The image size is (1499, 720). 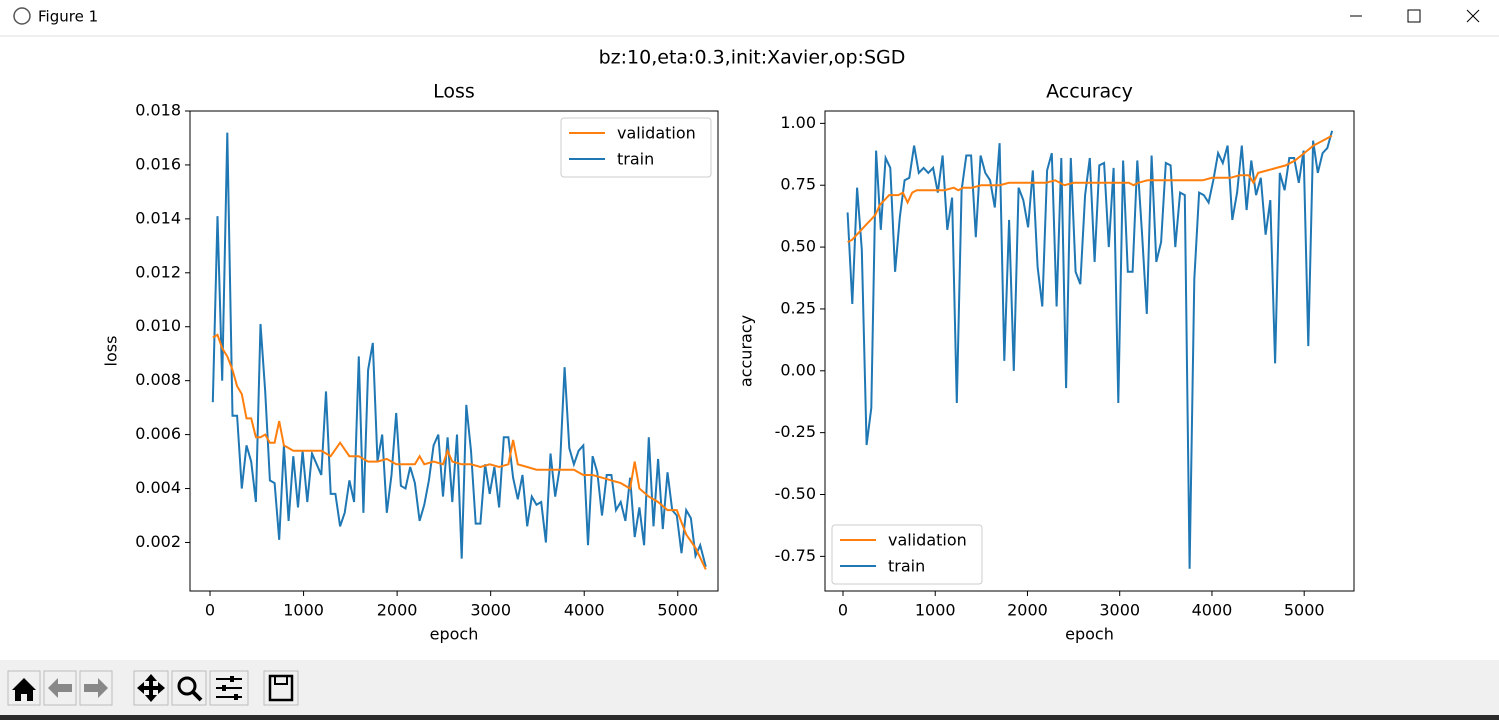 I want to click on y-tick-label: -0.50, so click(x=795, y=493).